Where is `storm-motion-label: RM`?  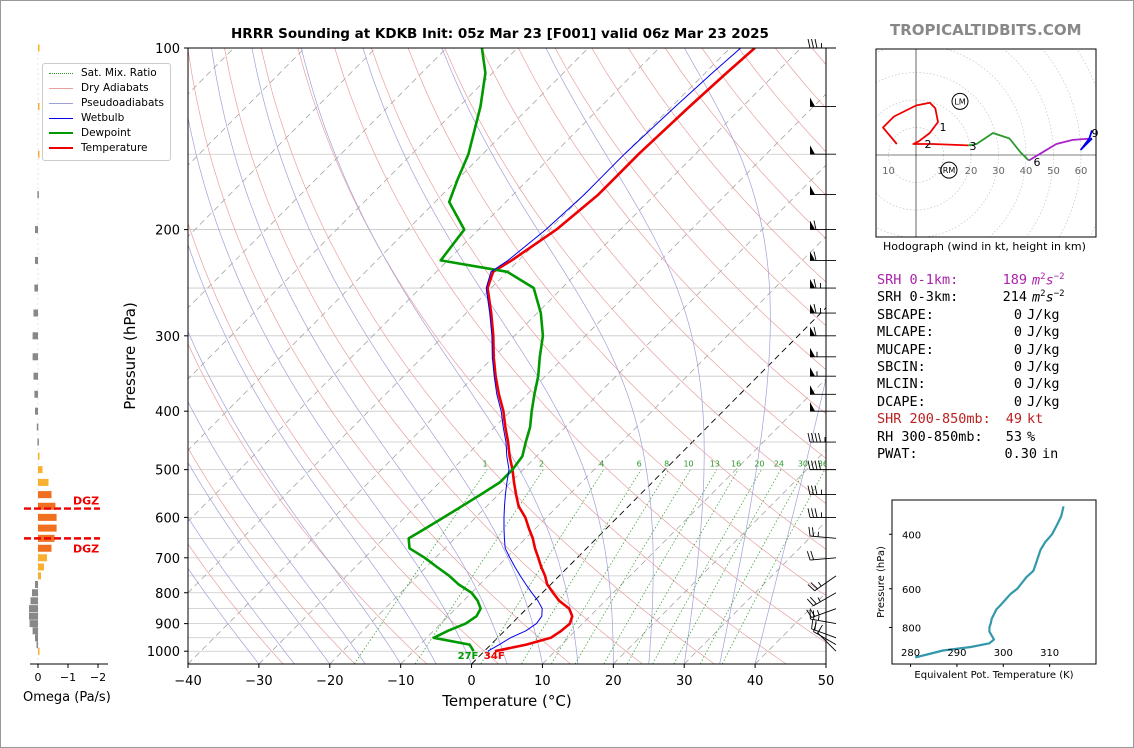 storm-motion-label: RM is located at coordinates (949, 170).